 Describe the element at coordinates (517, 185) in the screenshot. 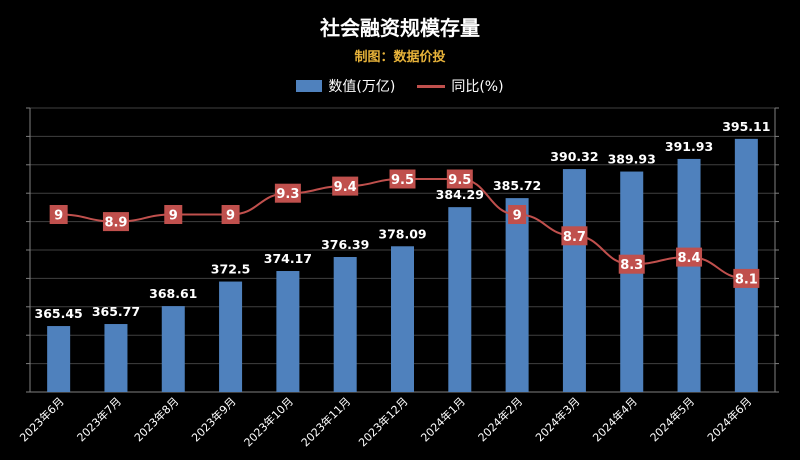

I see `bar-value-label: 385.72` at that location.